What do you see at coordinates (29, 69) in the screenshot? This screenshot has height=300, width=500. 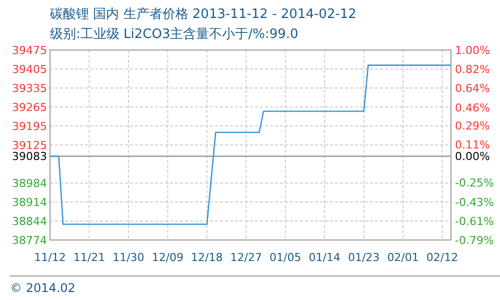 I see `ytick: 39405` at bounding box center [29, 69].